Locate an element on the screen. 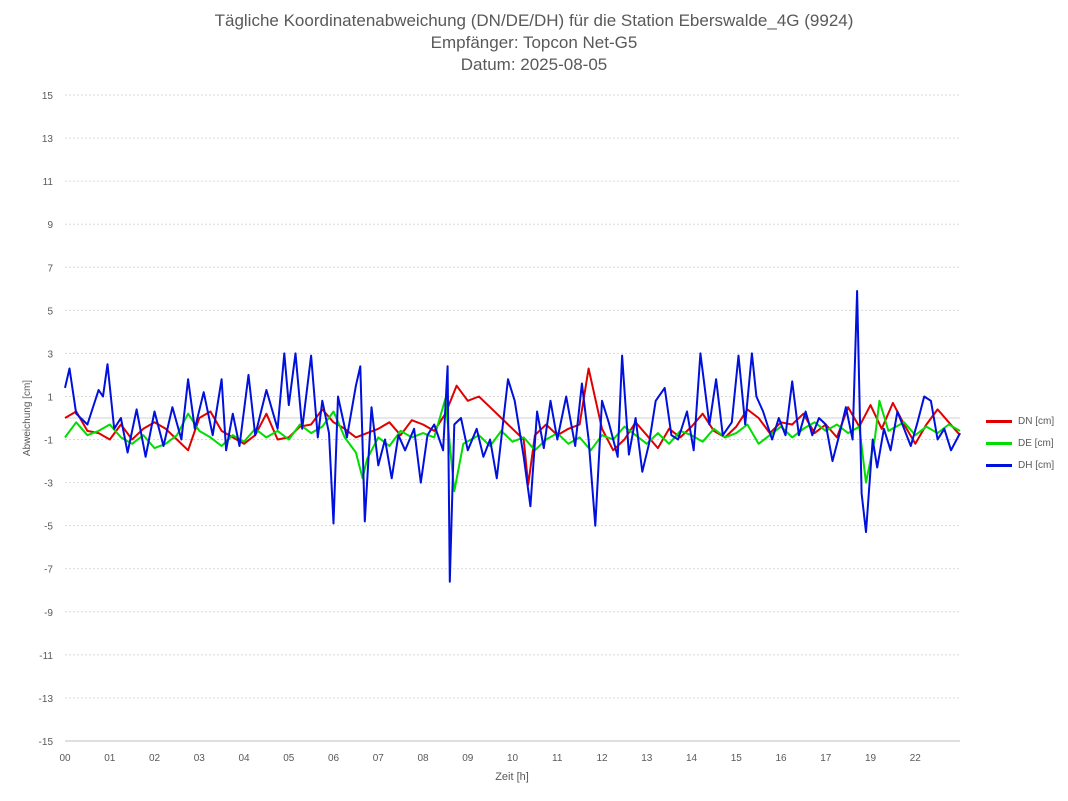 This screenshot has width=1068, height=801. x-tick-label: 06 is located at coordinates (334, 758).